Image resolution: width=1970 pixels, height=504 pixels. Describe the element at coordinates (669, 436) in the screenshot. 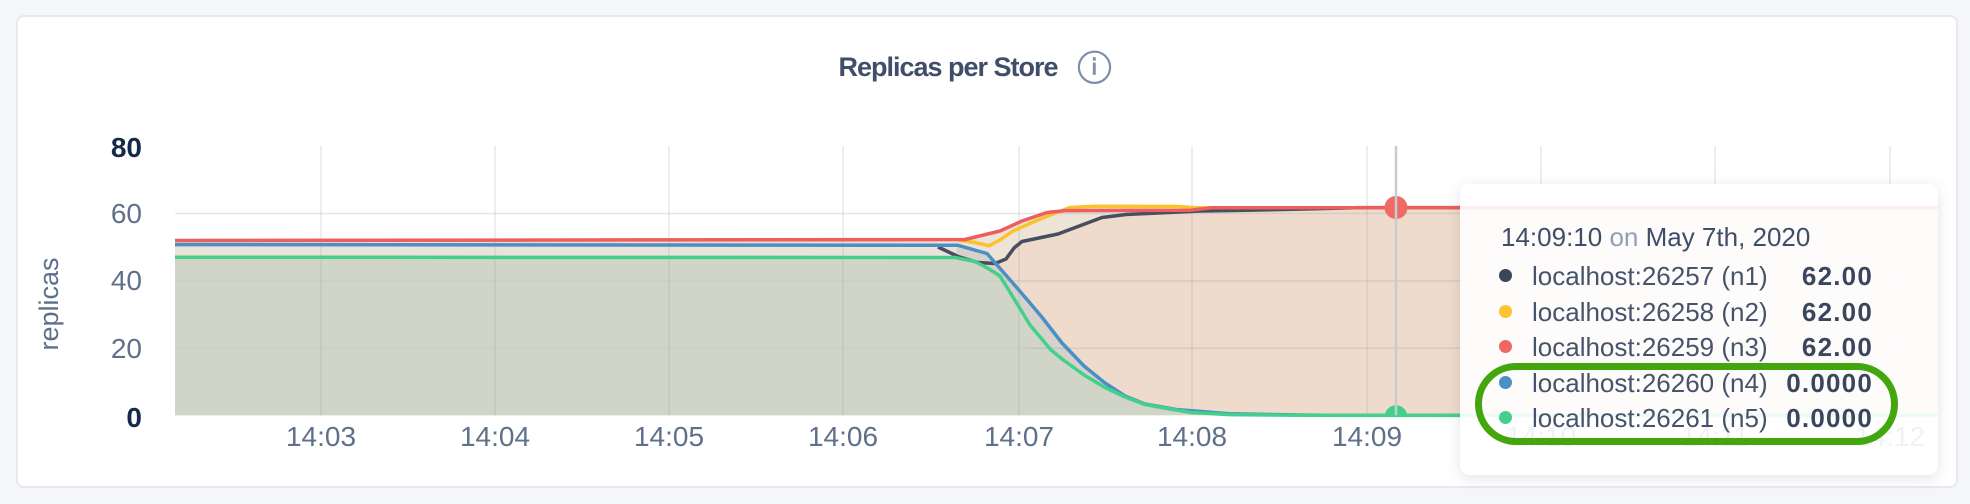

I see `svg-text: 14:05` at that location.